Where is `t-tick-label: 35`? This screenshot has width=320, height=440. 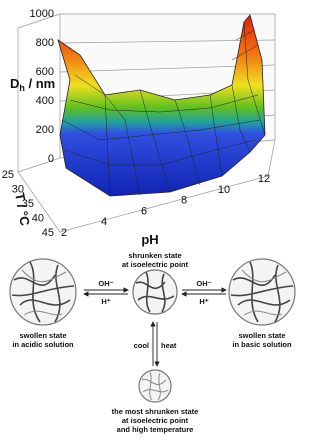 t-tick-label: 35 is located at coordinates (28, 204).